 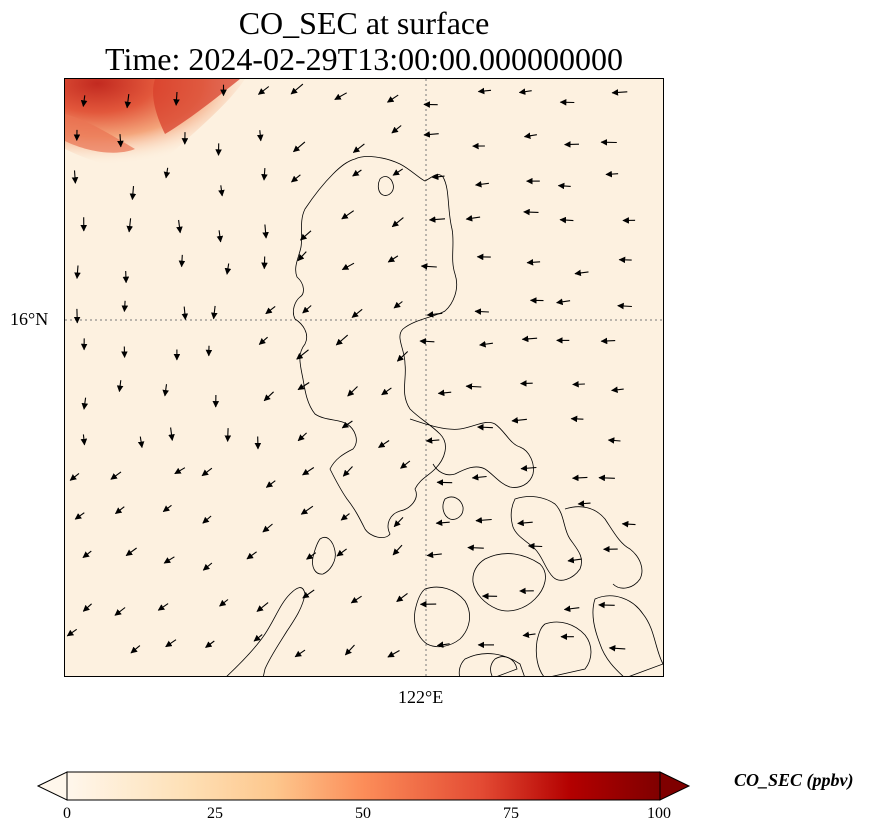 What do you see at coordinates (363, 813) in the screenshot?
I see `colorbar-tick-50: 50` at bounding box center [363, 813].